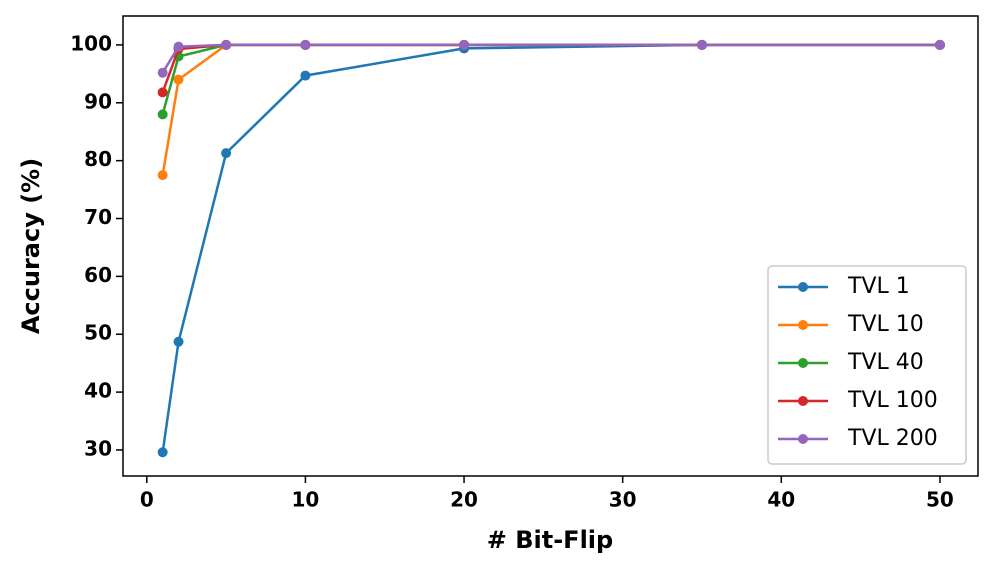 The height and width of the screenshot is (576, 996). What do you see at coordinates (878, 286) in the screenshot?
I see `legend-label: TVL 1` at bounding box center [878, 286].